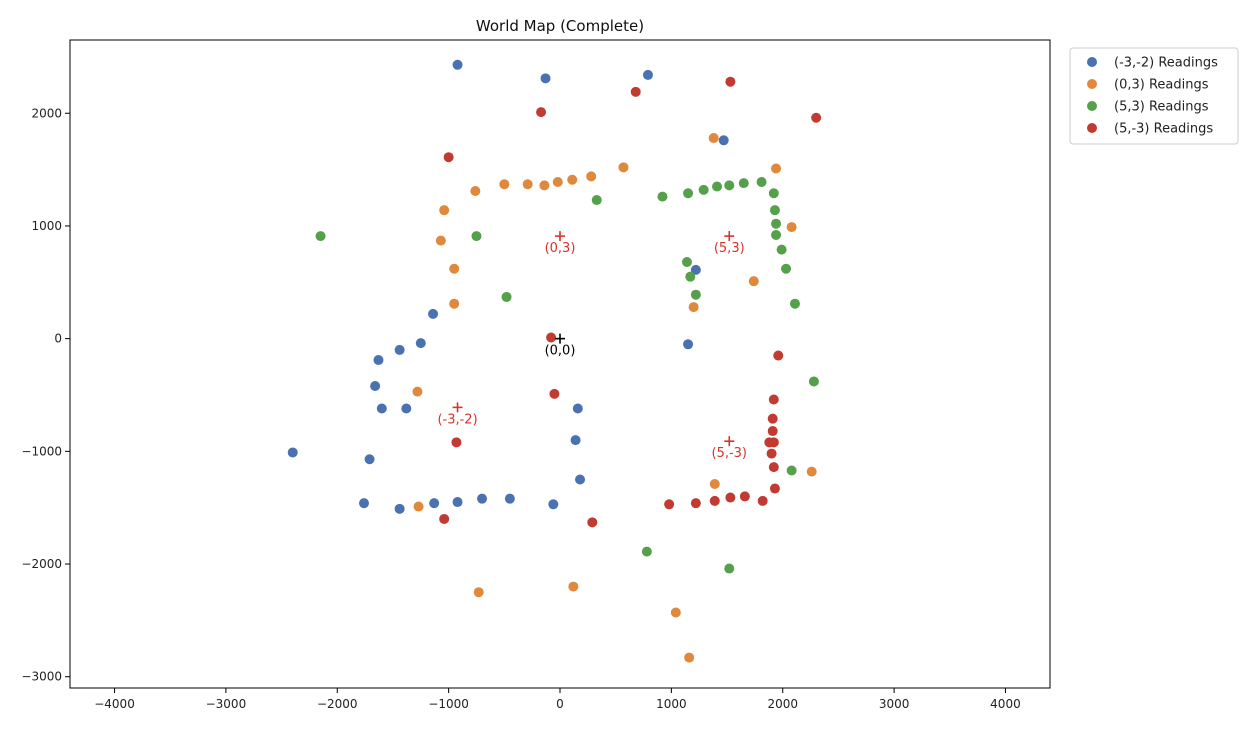 The image size is (1245, 730). Describe the element at coordinates (729, 248) in the screenshot. I see `marker-label: (5,3)` at that location.